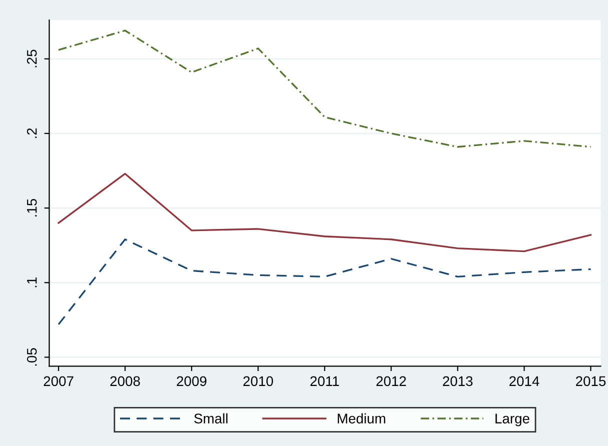  Describe the element at coordinates (591, 381) in the screenshot. I see `x-tick-label: 2015` at that location.